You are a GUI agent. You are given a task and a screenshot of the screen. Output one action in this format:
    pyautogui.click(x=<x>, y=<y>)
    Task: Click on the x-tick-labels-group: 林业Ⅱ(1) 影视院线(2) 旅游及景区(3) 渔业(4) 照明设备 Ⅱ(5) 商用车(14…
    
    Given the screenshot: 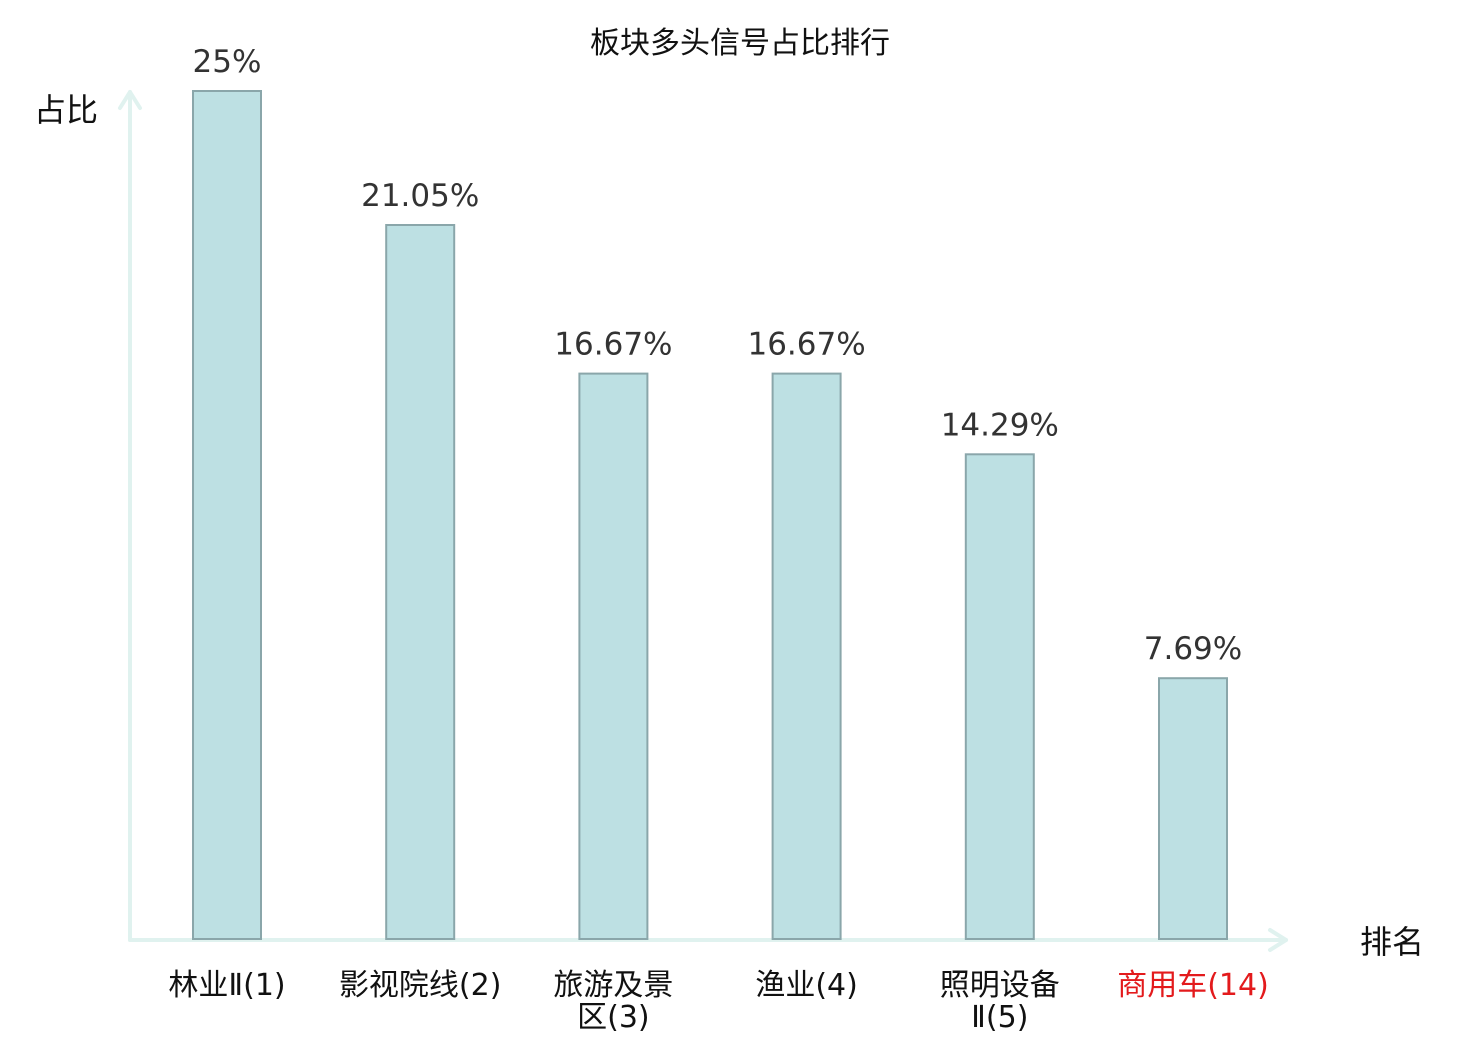 What is the action you would take?
    pyautogui.click(x=718, y=1001)
    